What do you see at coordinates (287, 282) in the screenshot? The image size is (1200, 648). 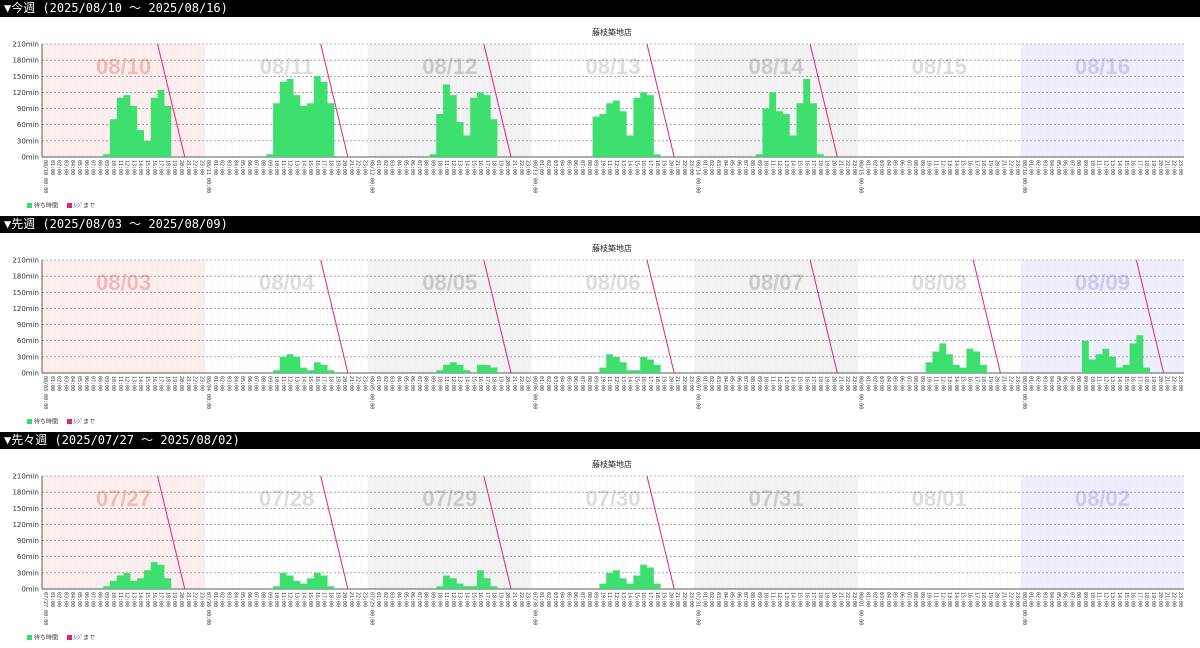 I see `day-label: 08/04` at bounding box center [287, 282].